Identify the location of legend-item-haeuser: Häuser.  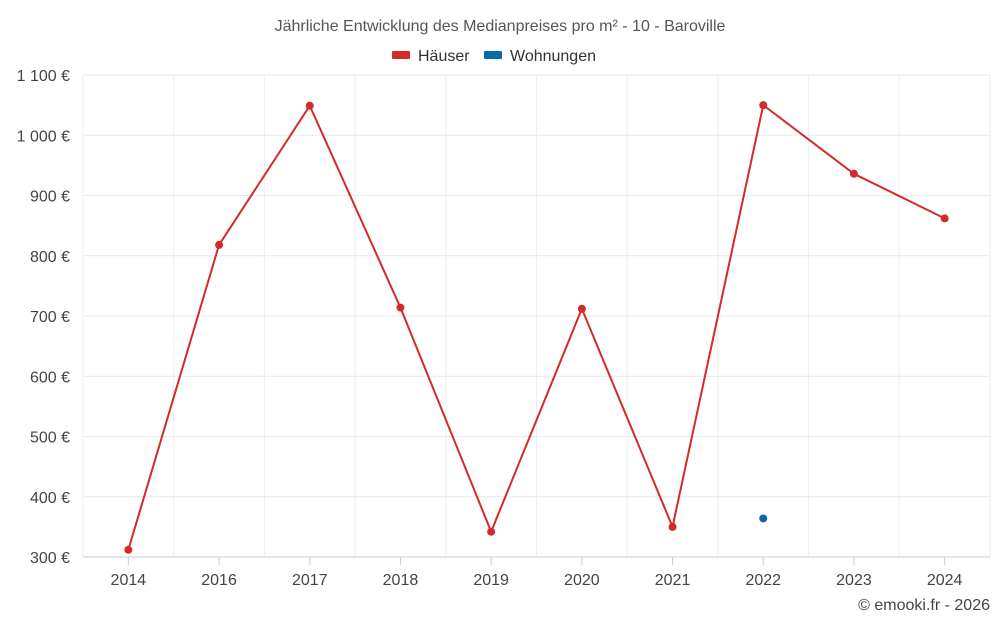
(431, 56).